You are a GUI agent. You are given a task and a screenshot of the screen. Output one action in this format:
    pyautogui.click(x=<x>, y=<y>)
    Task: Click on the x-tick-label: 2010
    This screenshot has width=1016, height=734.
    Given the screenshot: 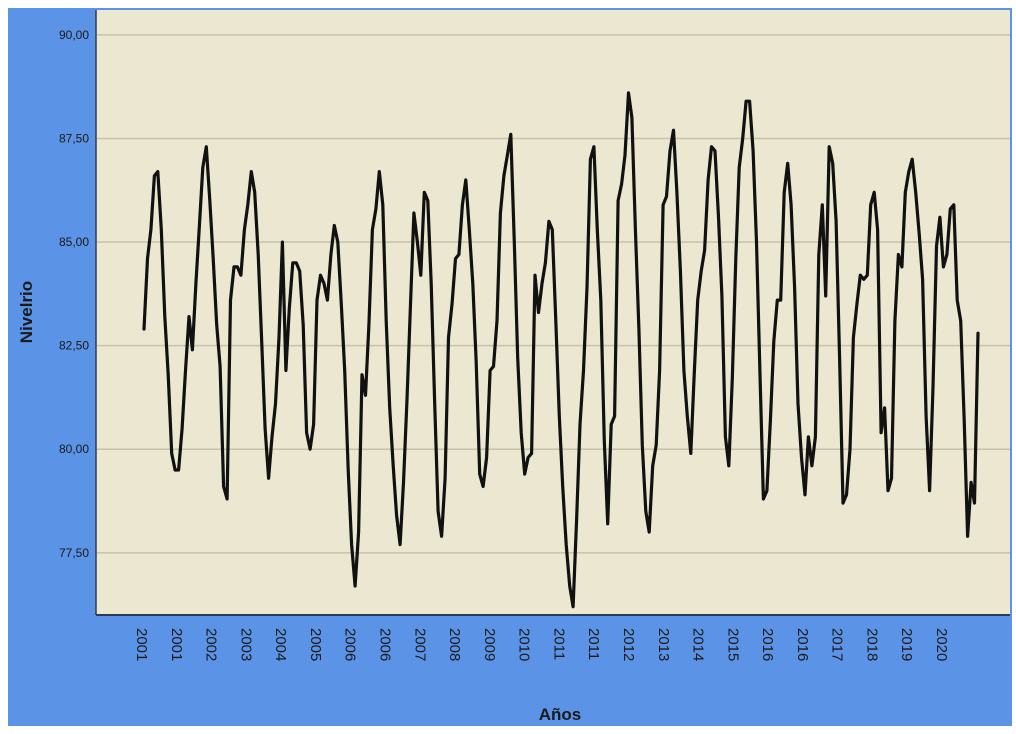 What is the action you would take?
    pyautogui.click(x=524, y=644)
    